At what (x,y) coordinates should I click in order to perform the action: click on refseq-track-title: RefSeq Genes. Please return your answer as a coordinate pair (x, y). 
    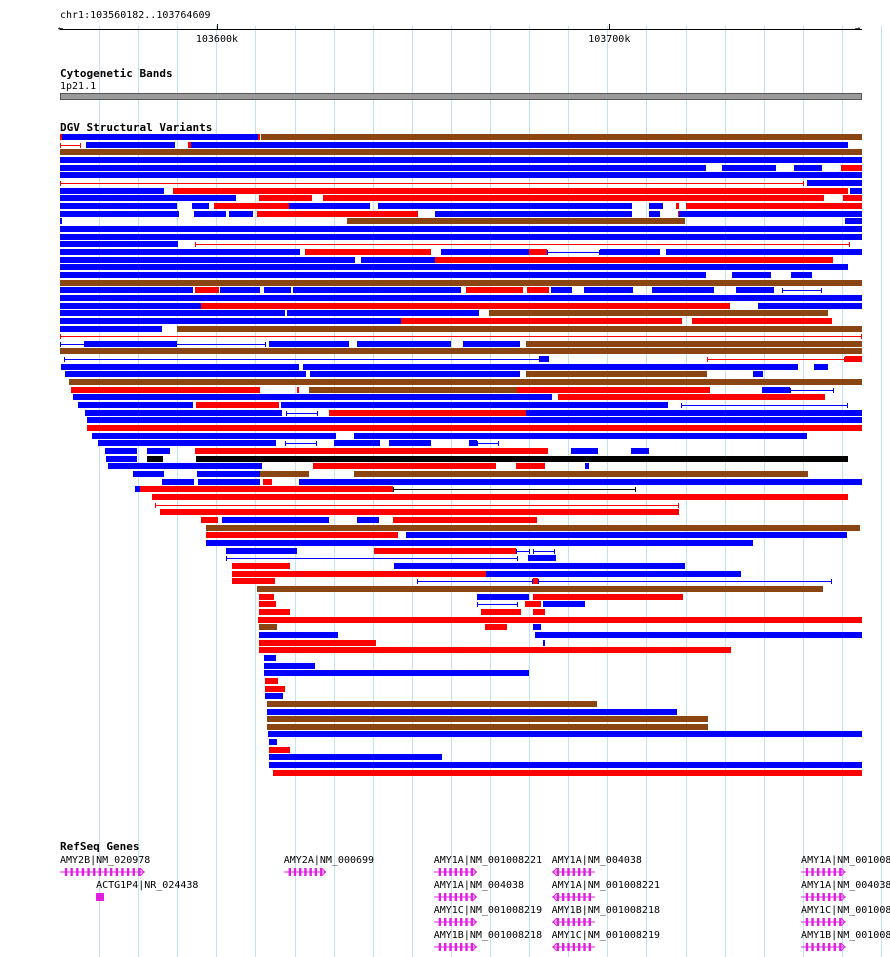
    Looking at the image, I should click on (100, 846).